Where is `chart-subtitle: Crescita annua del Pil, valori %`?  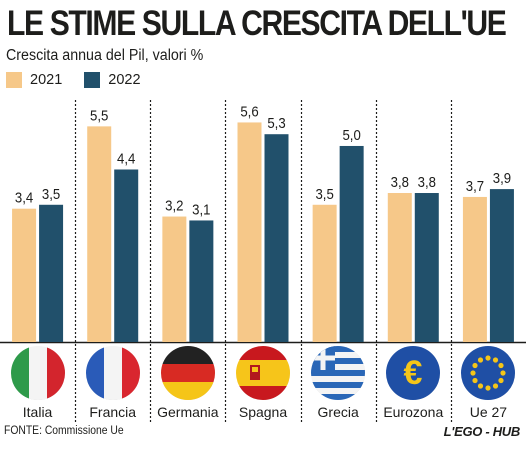 chart-subtitle: Crescita annua del Pil, valori % is located at coordinates (105, 55).